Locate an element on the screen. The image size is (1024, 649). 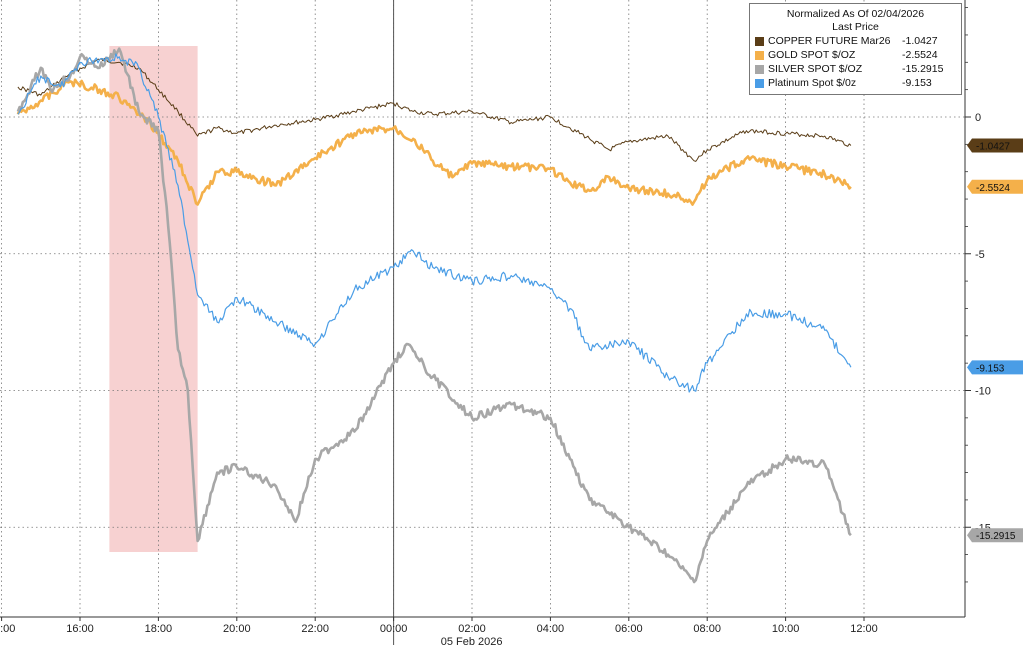
y-tick-label: -5 is located at coordinates (980, 255).